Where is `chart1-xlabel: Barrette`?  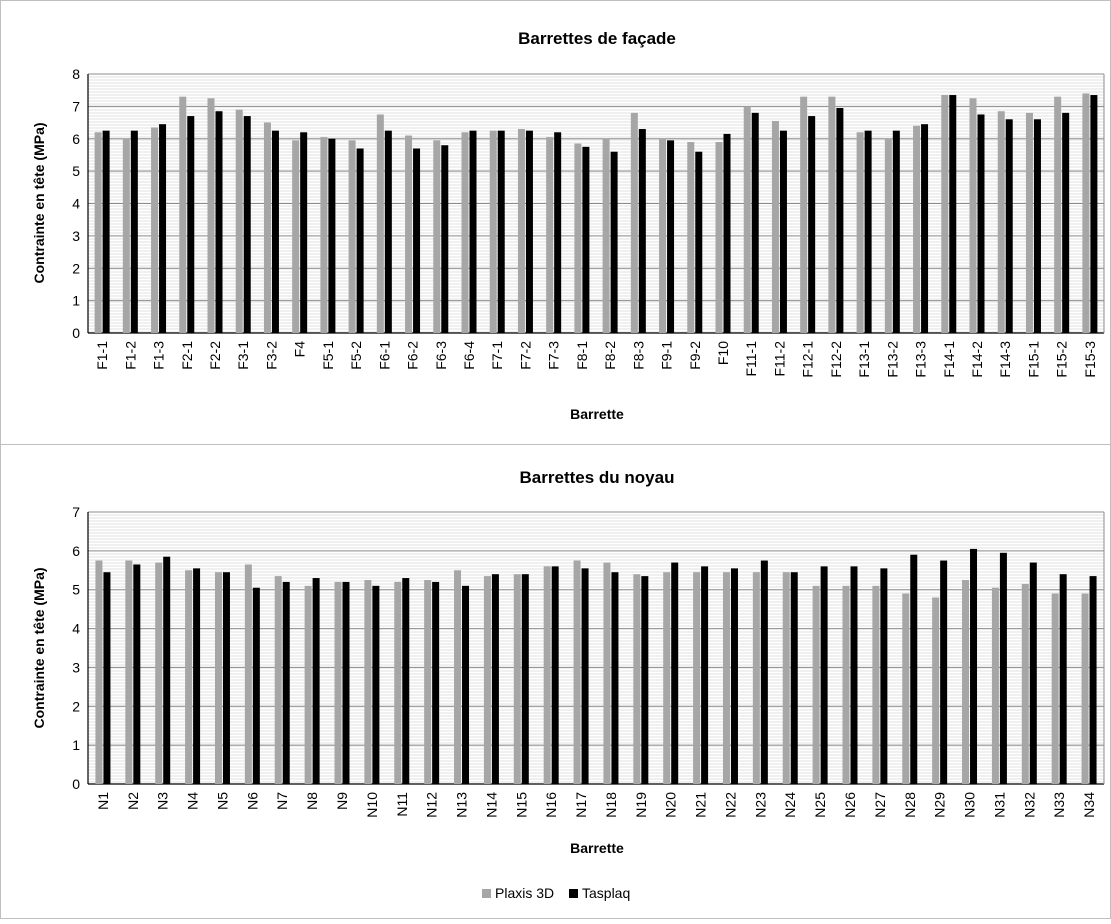
chart1-xlabel: Barrette is located at coordinates (597, 414).